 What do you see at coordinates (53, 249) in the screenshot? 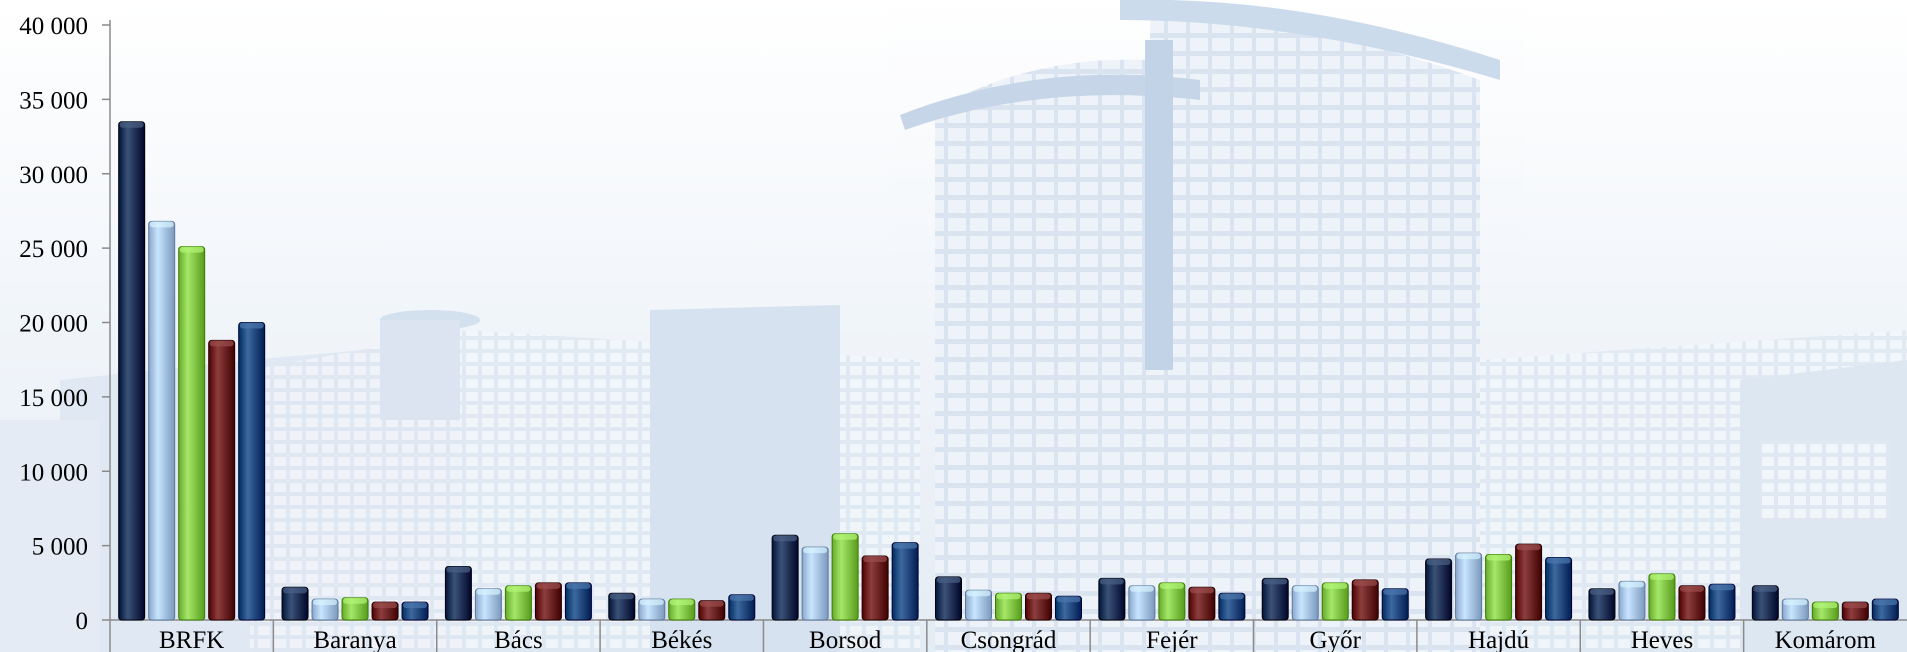
I see `y-tick-label: 25 000` at bounding box center [53, 249].